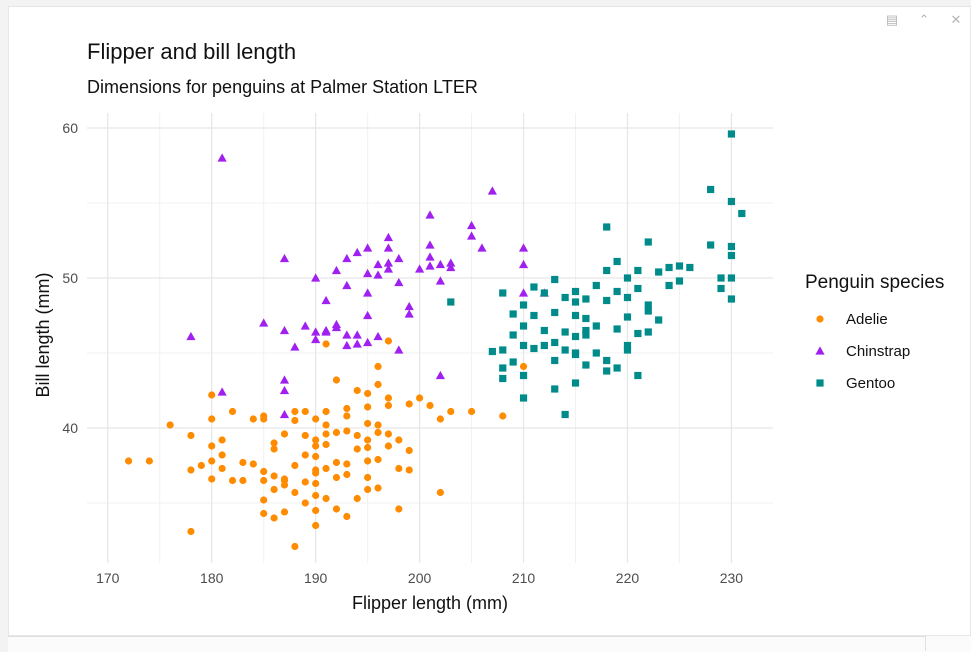  What do you see at coordinates (628, 578) in the screenshot?
I see `x-tick-label: 220` at bounding box center [628, 578].